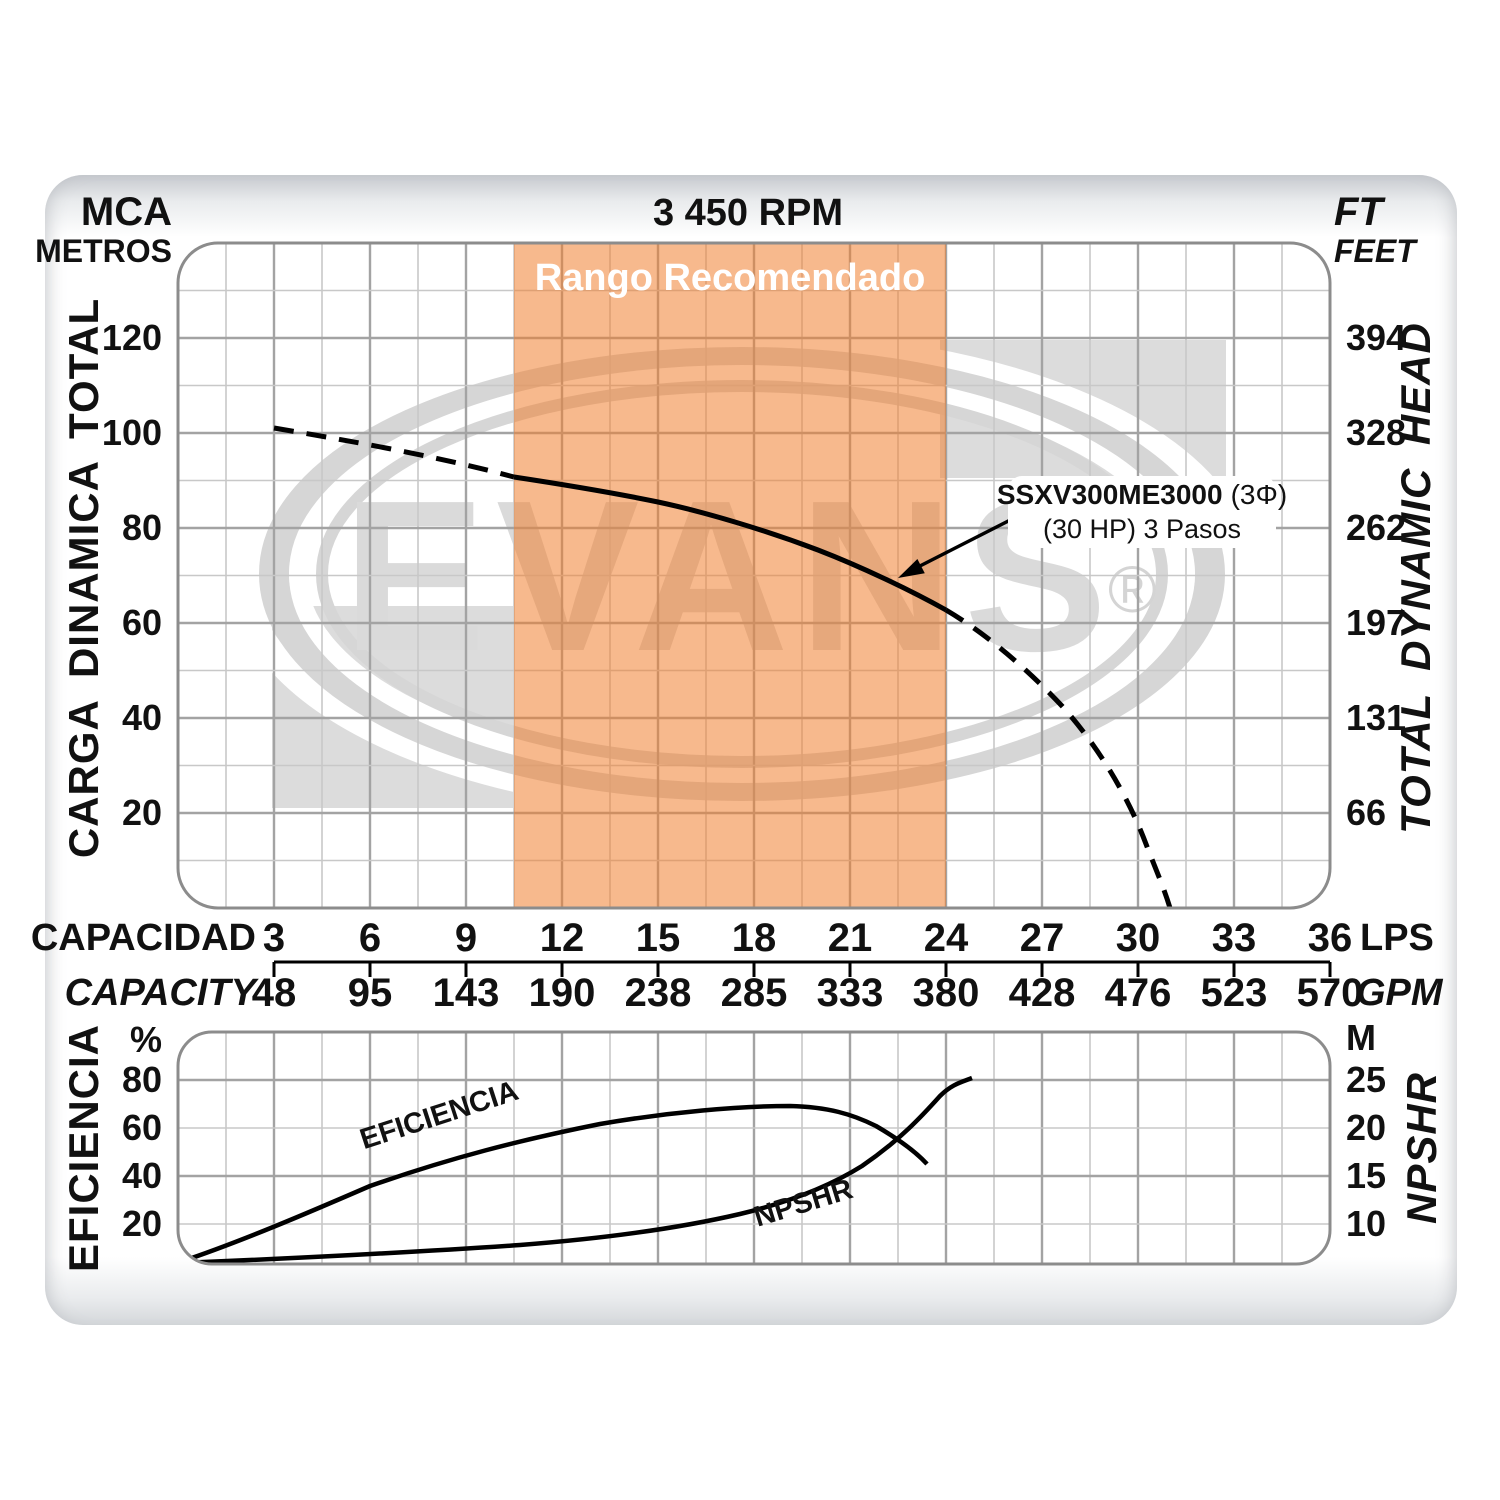 This screenshot has height=1500, width=1500. What do you see at coordinates (1058, 757) in the screenshot?
I see `pump-curve-dashed-right` at bounding box center [1058, 757].